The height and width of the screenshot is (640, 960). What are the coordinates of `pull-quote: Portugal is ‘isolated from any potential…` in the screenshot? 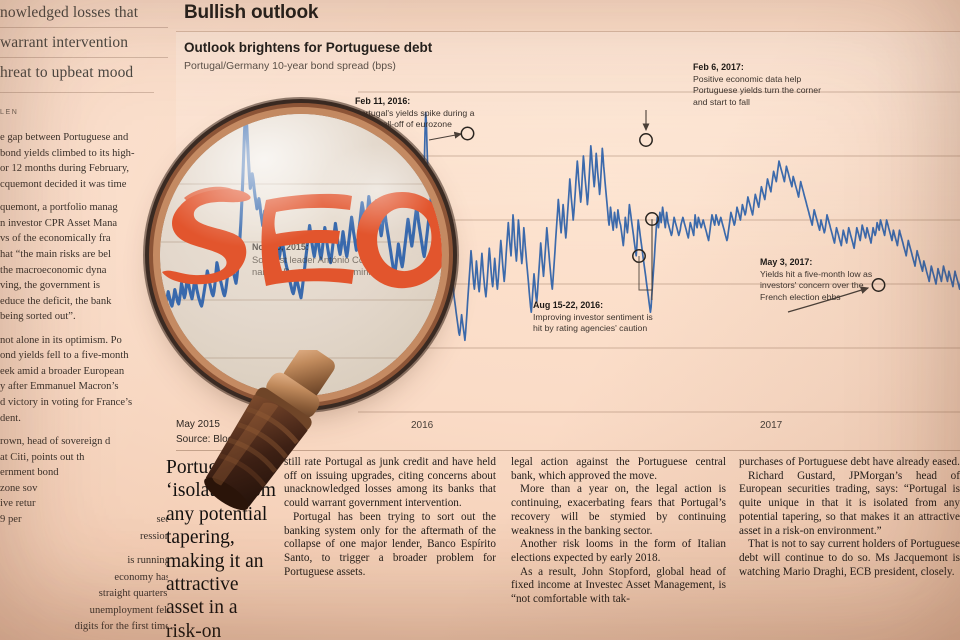 It's located at (221, 548).